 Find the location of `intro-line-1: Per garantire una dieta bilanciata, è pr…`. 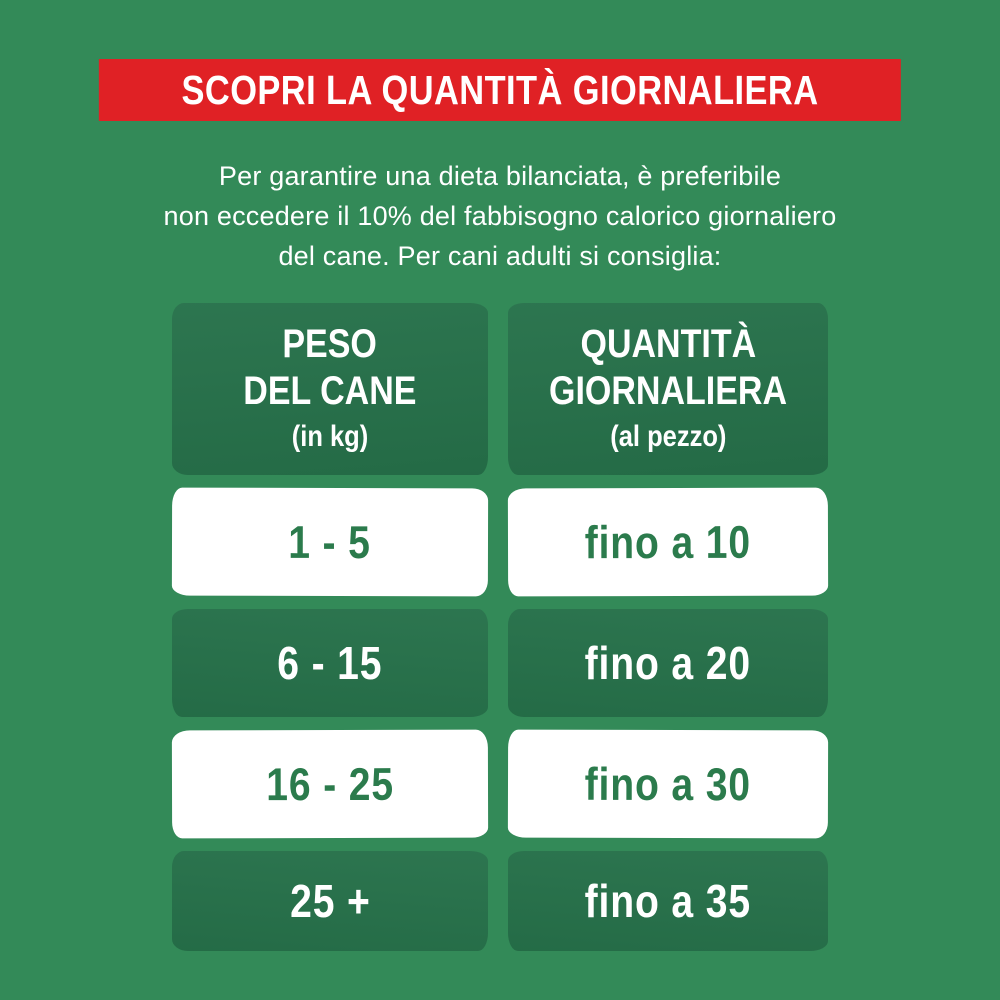

intro-line-1: Per garantire una dieta bilanciata, è pr… is located at coordinates (500, 176).